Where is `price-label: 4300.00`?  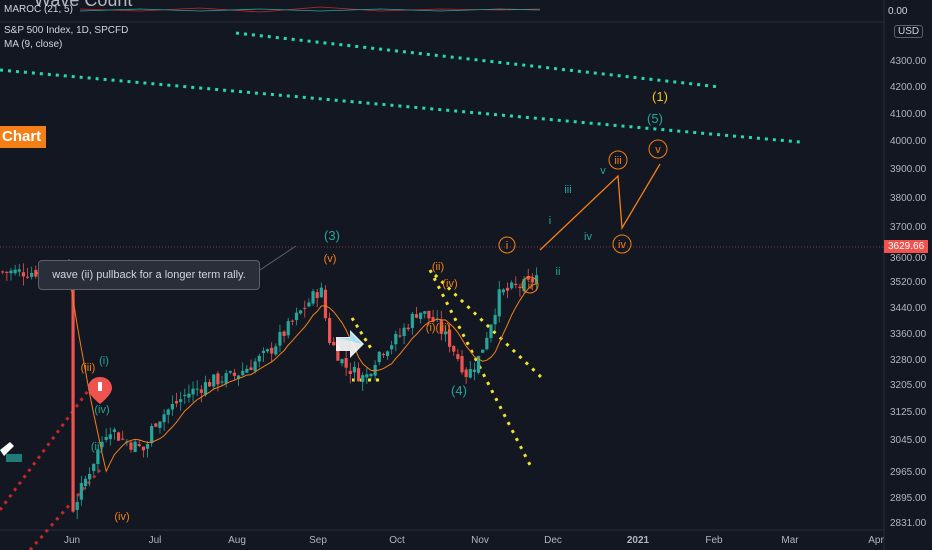
price-label: 4300.00 is located at coordinates (908, 61).